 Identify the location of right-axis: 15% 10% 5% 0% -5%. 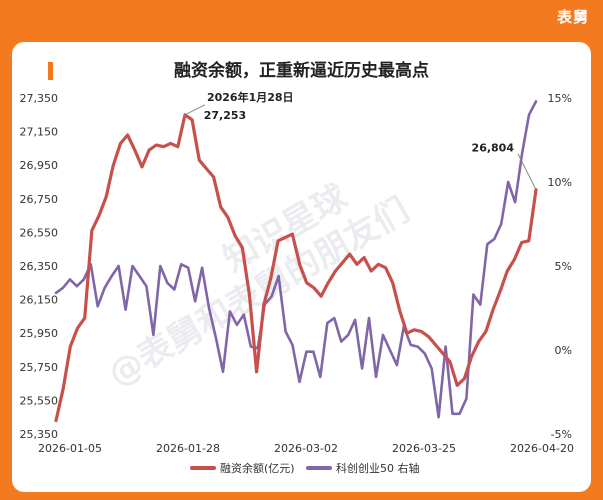
(560, 266).